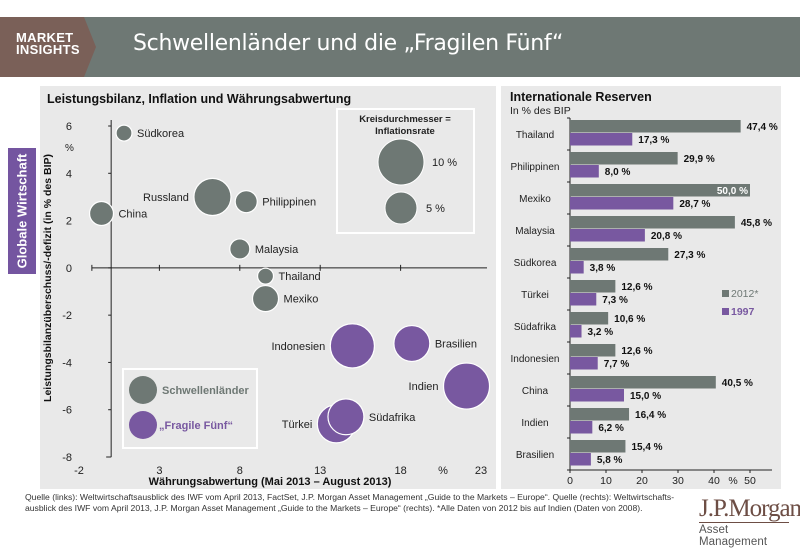 The height and width of the screenshot is (550, 800). Describe the element at coordinates (750, 481) in the screenshot. I see `bar-x-tick-label: 50` at that location.